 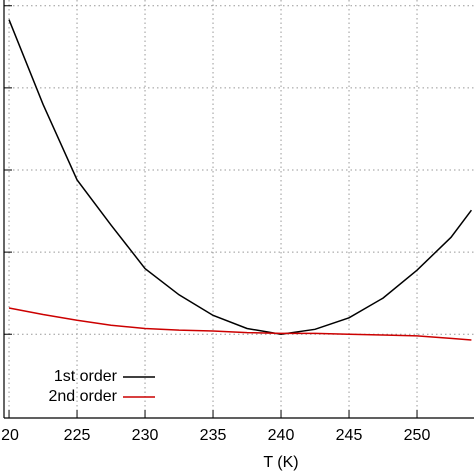 What do you see at coordinates (349, 435) in the screenshot?
I see `x-tick-label: 245` at bounding box center [349, 435].